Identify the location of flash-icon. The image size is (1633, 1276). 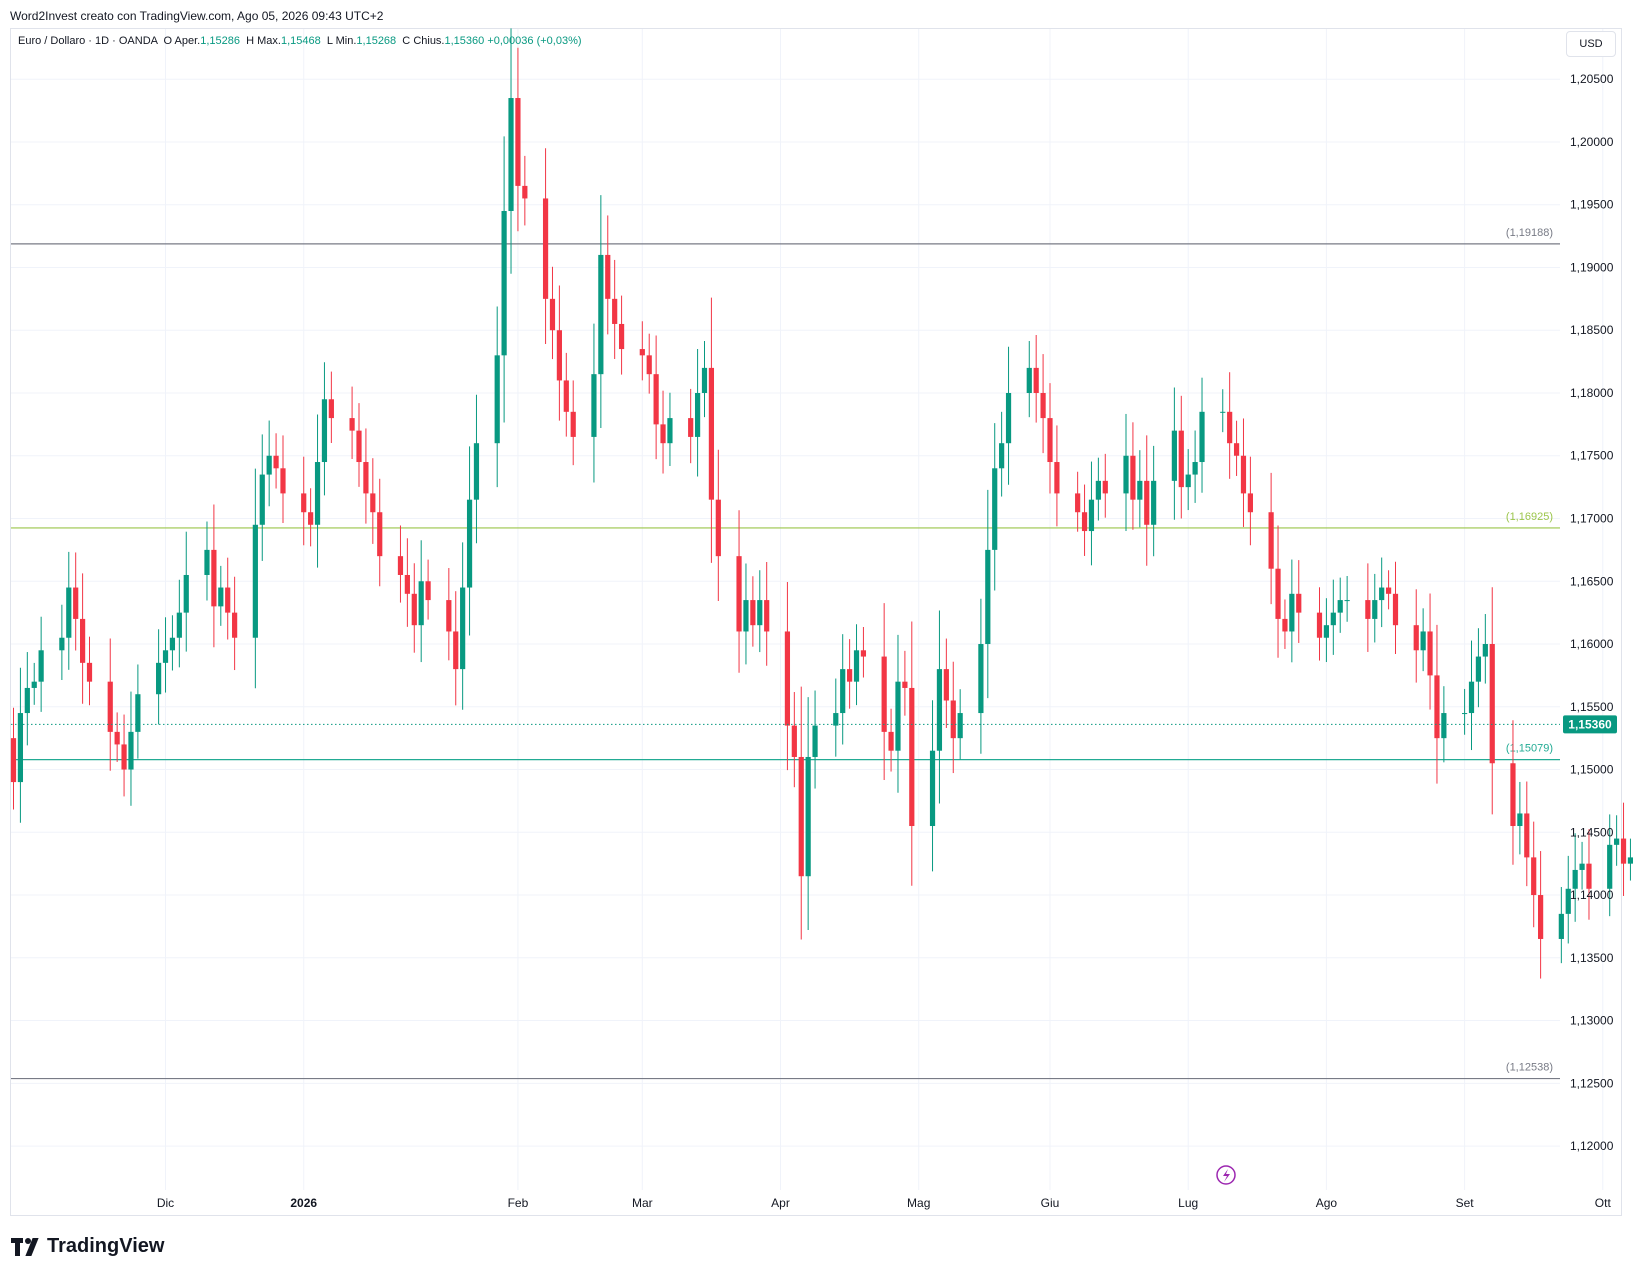
(1226, 1175).